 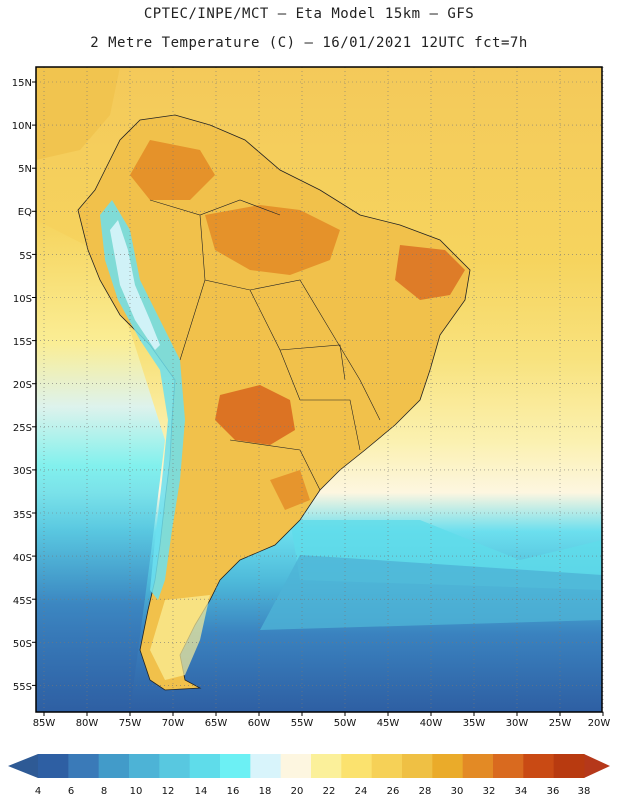 What do you see at coordinates (87, 723) in the screenshot?
I see `lon-label: 80W` at bounding box center [87, 723].